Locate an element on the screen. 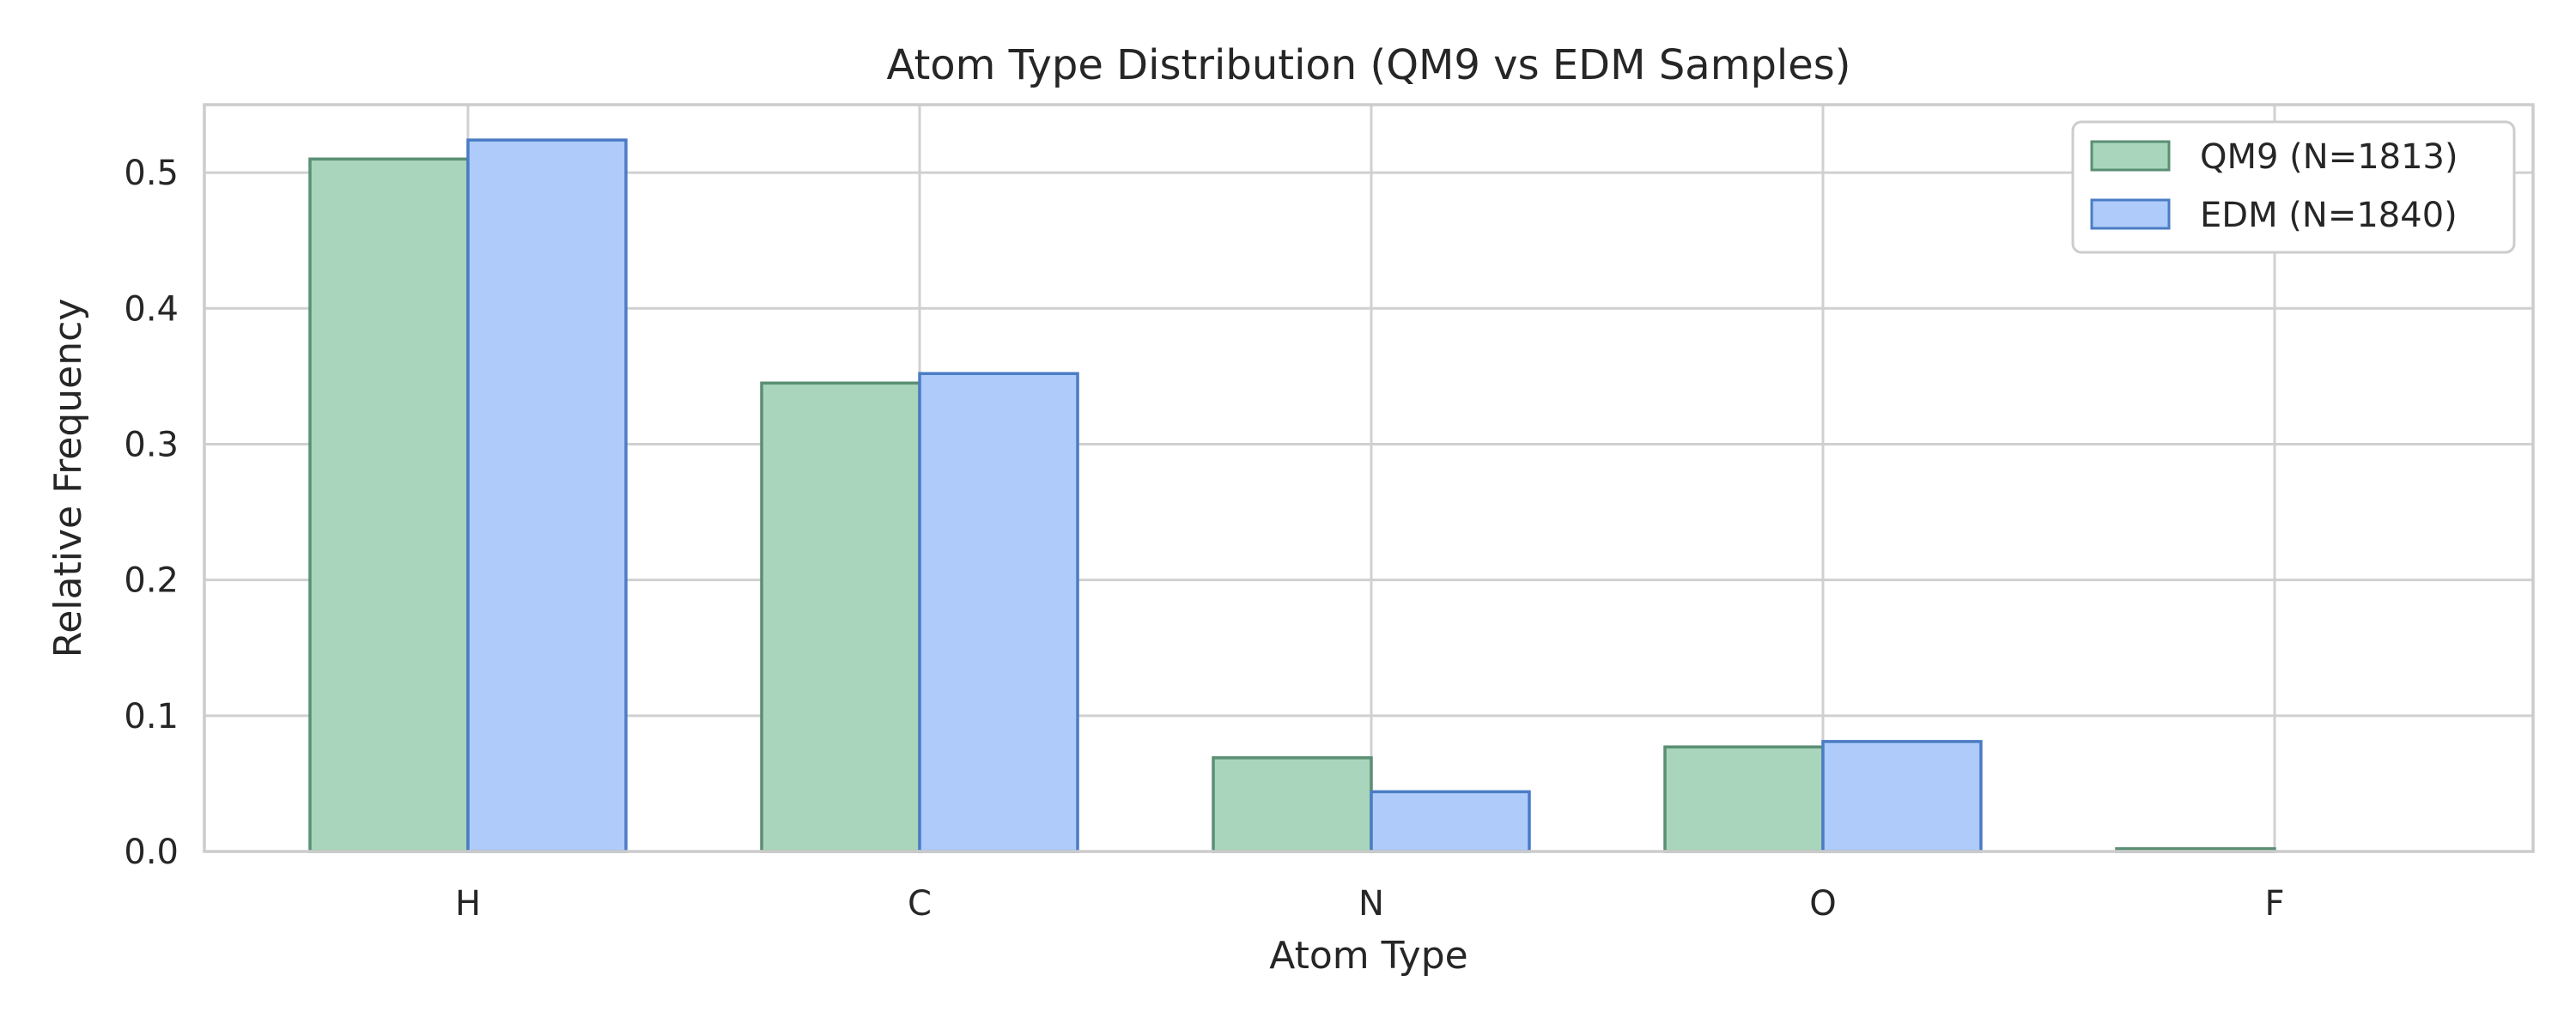 This screenshot has height=1030, width=2576. bar-qm9-c is located at coordinates (841, 617).